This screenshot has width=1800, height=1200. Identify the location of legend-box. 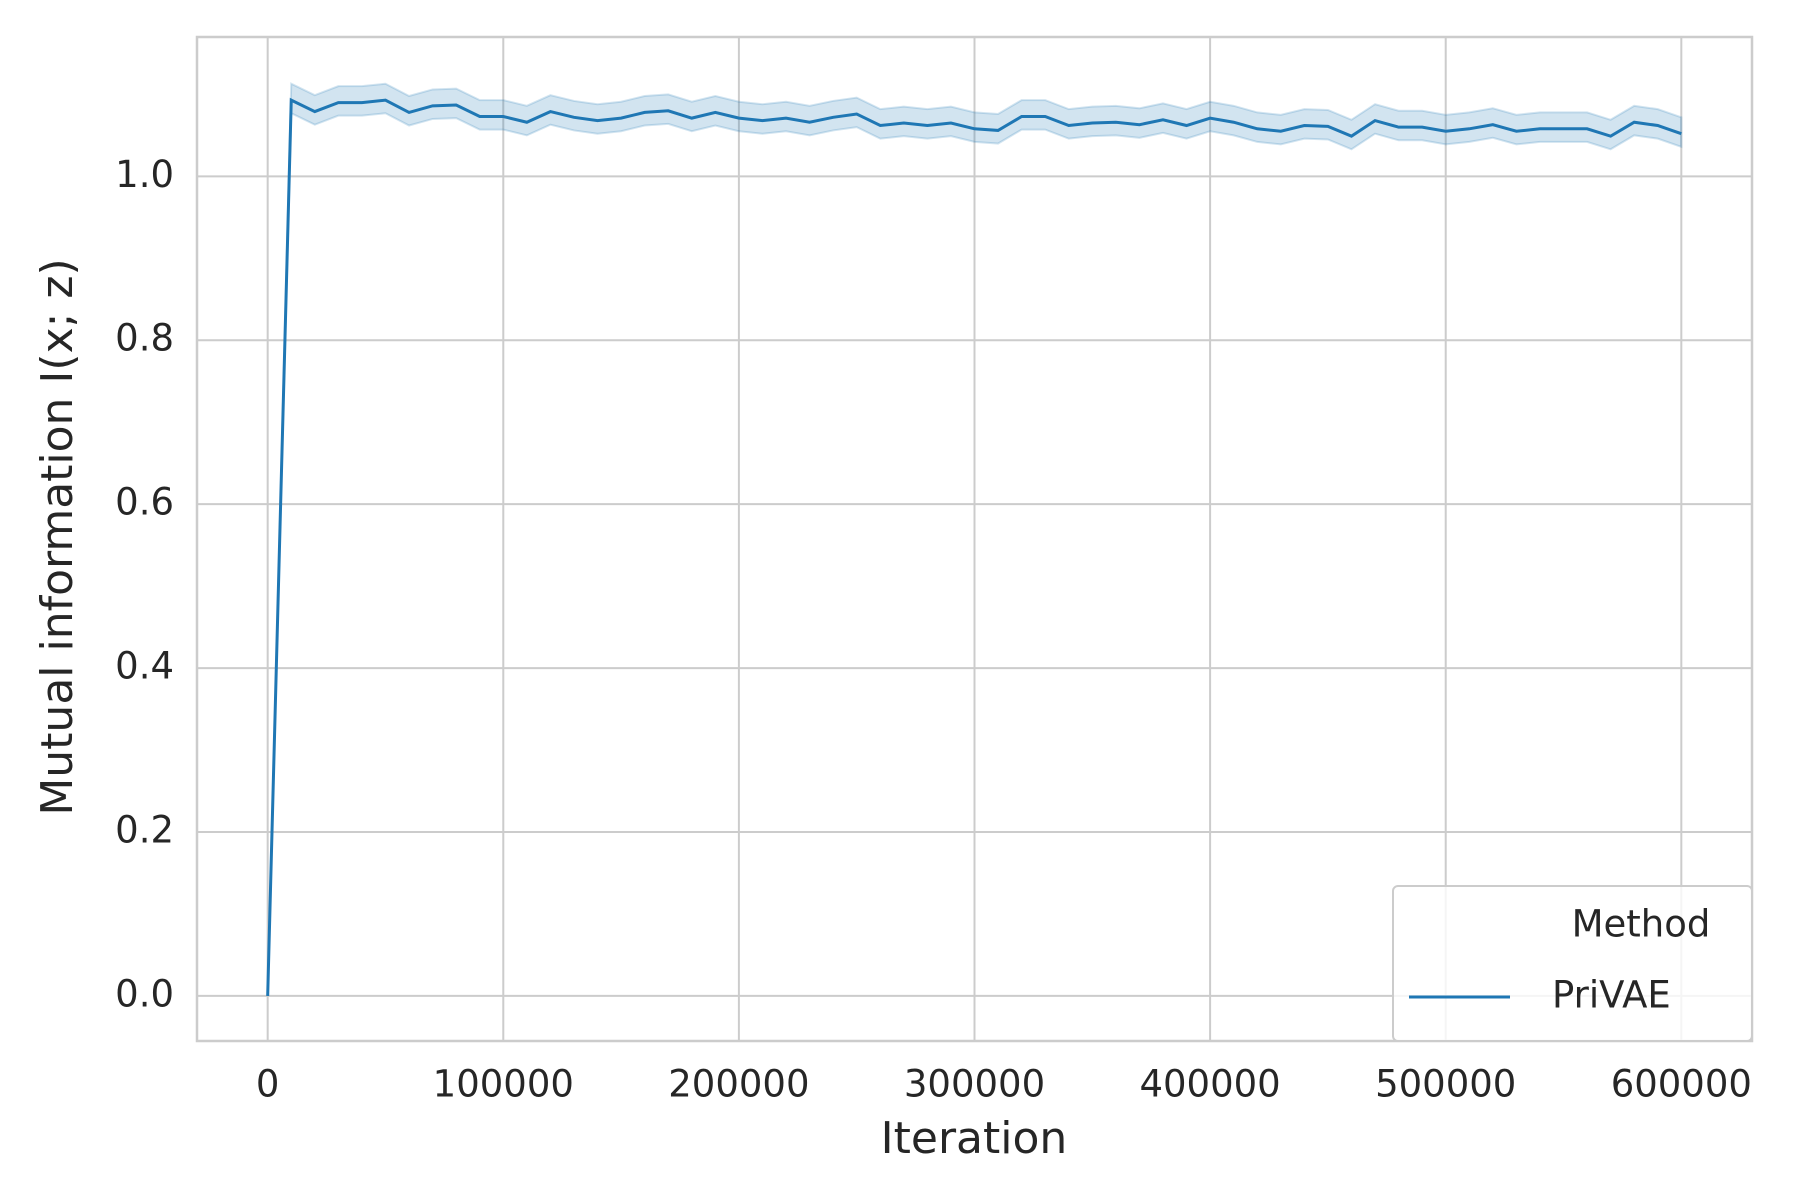
(1572, 963).